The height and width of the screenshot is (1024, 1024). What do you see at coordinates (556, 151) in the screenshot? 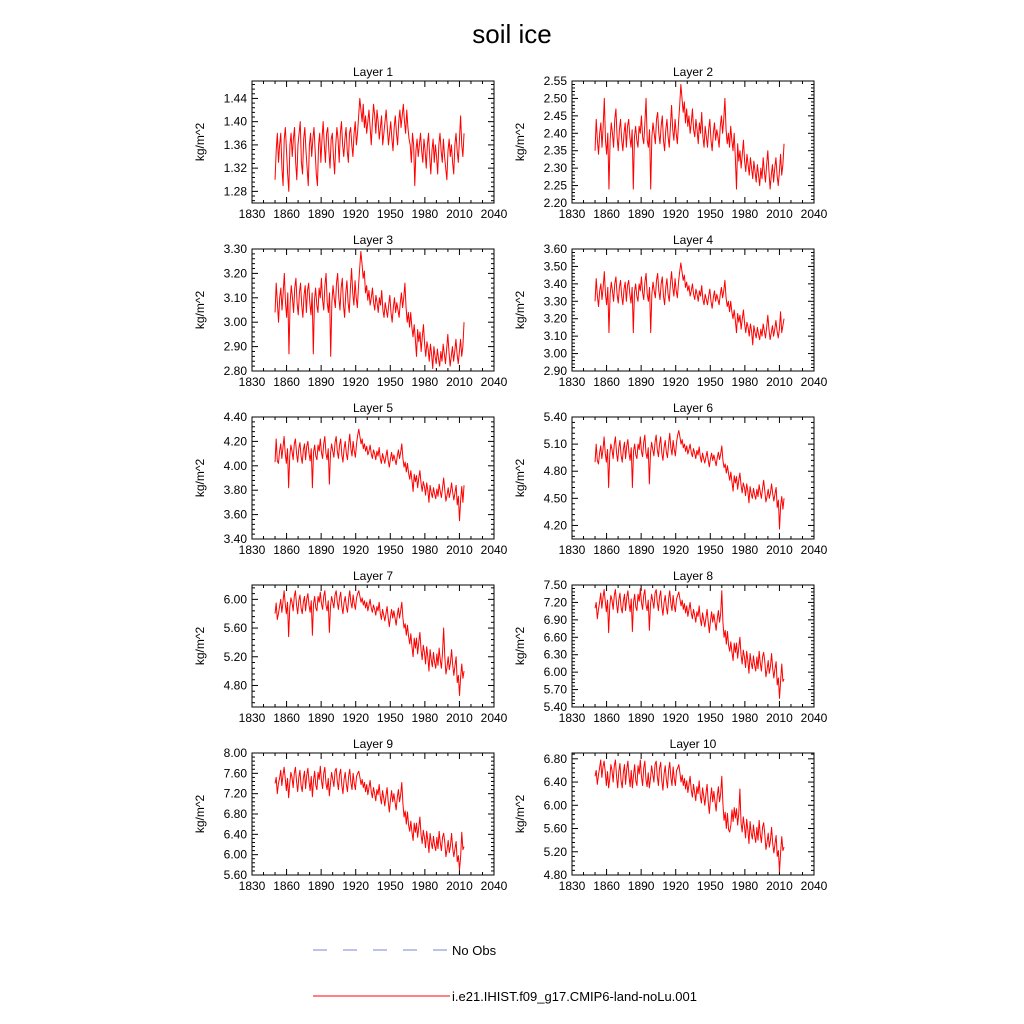
I see `y-tick-label: 2.35` at bounding box center [556, 151].